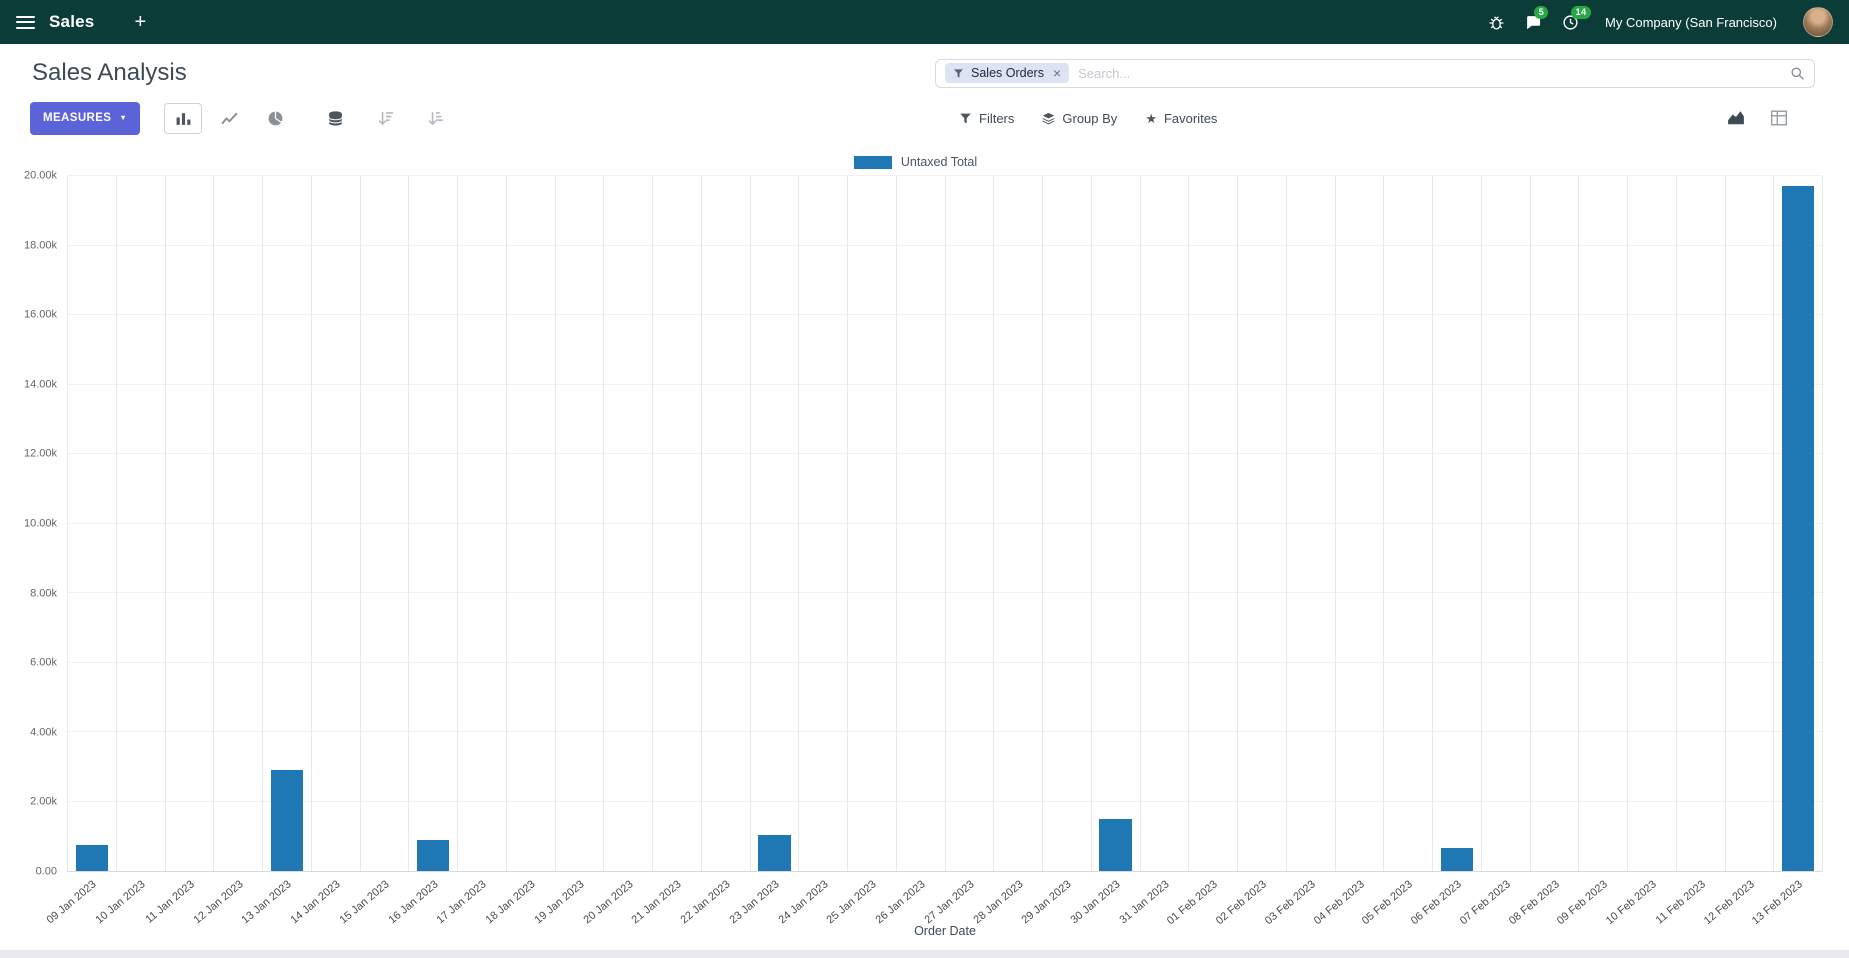 Image resolution: width=1849 pixels, height=958 pixels. Describe the element at coordinates (510, 902) in the screenshot. I see `x-axis-label: 18 Jan 2023` at that location.